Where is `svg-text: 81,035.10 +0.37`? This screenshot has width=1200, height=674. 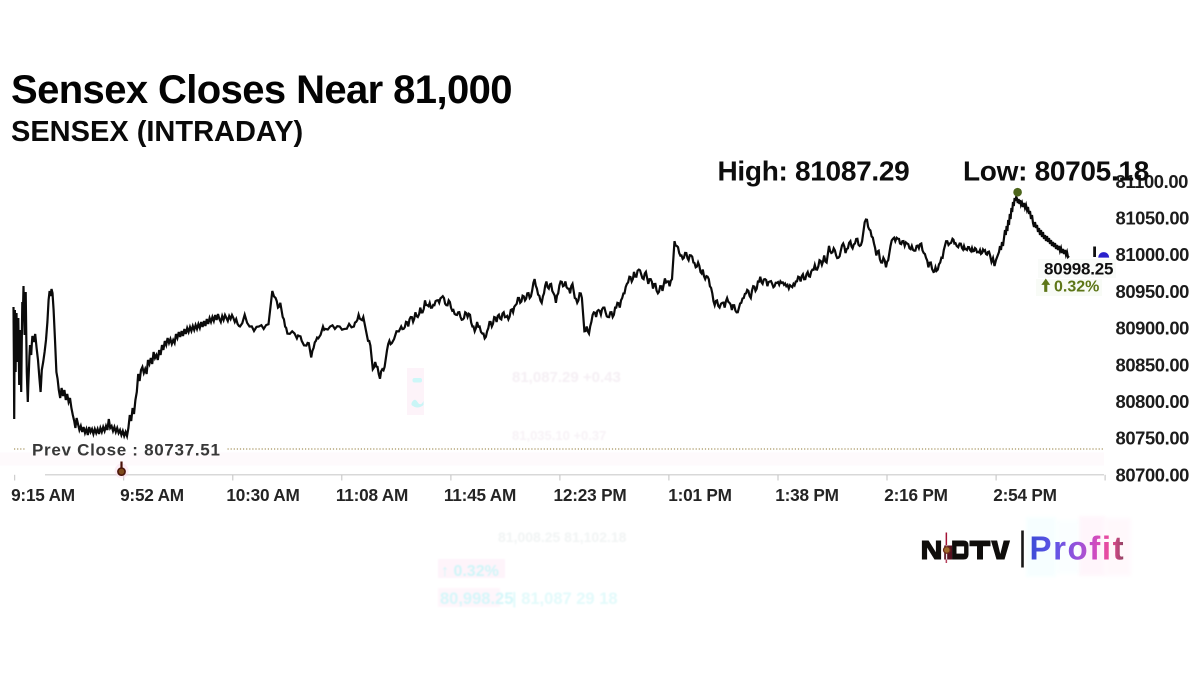
svg-text: 81,035.10 +0.37 is located at coordinates (559, 435).